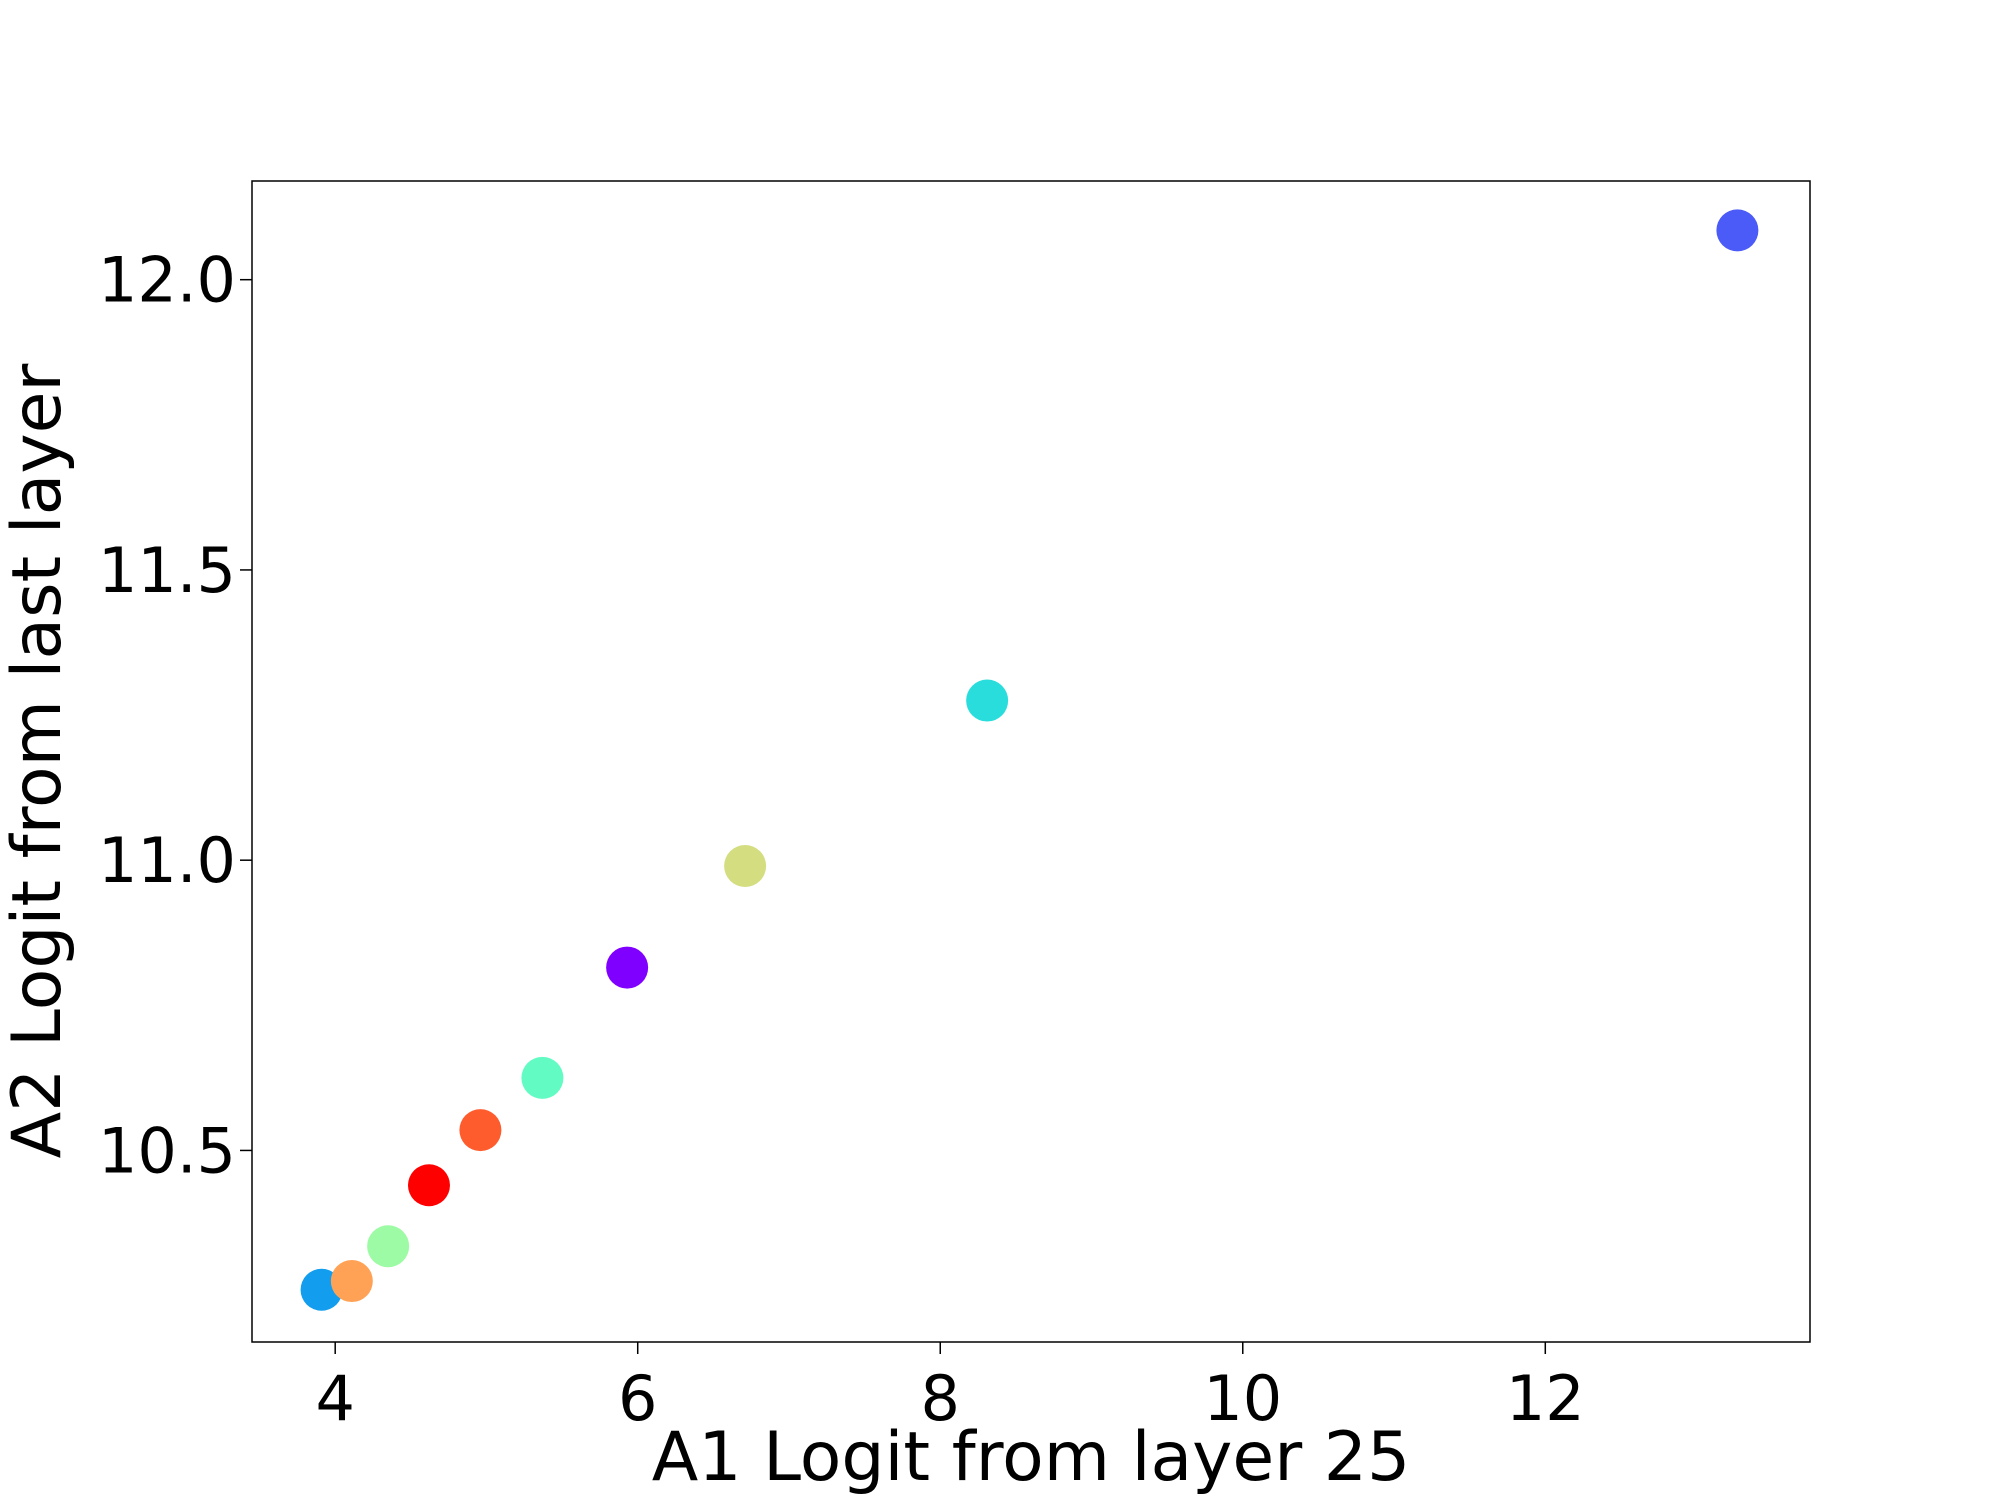 The image size is (2000, 1500). Describe the element at coordinates (167, 1150) in the screenshot. I see `y-tick-label: 10.5` at that location.